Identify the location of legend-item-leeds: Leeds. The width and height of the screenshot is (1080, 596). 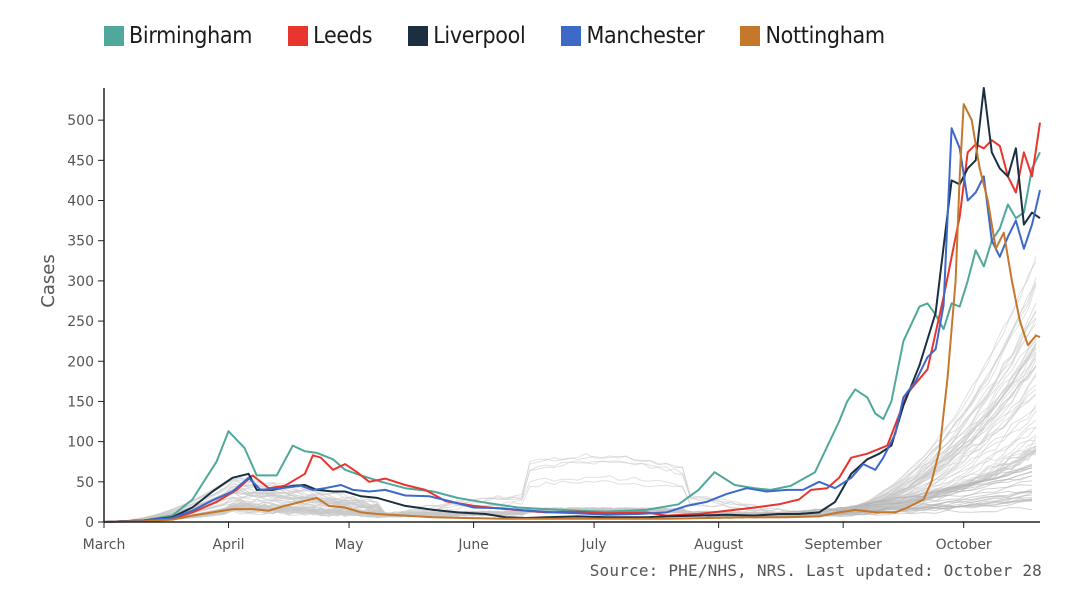
(330, 36).